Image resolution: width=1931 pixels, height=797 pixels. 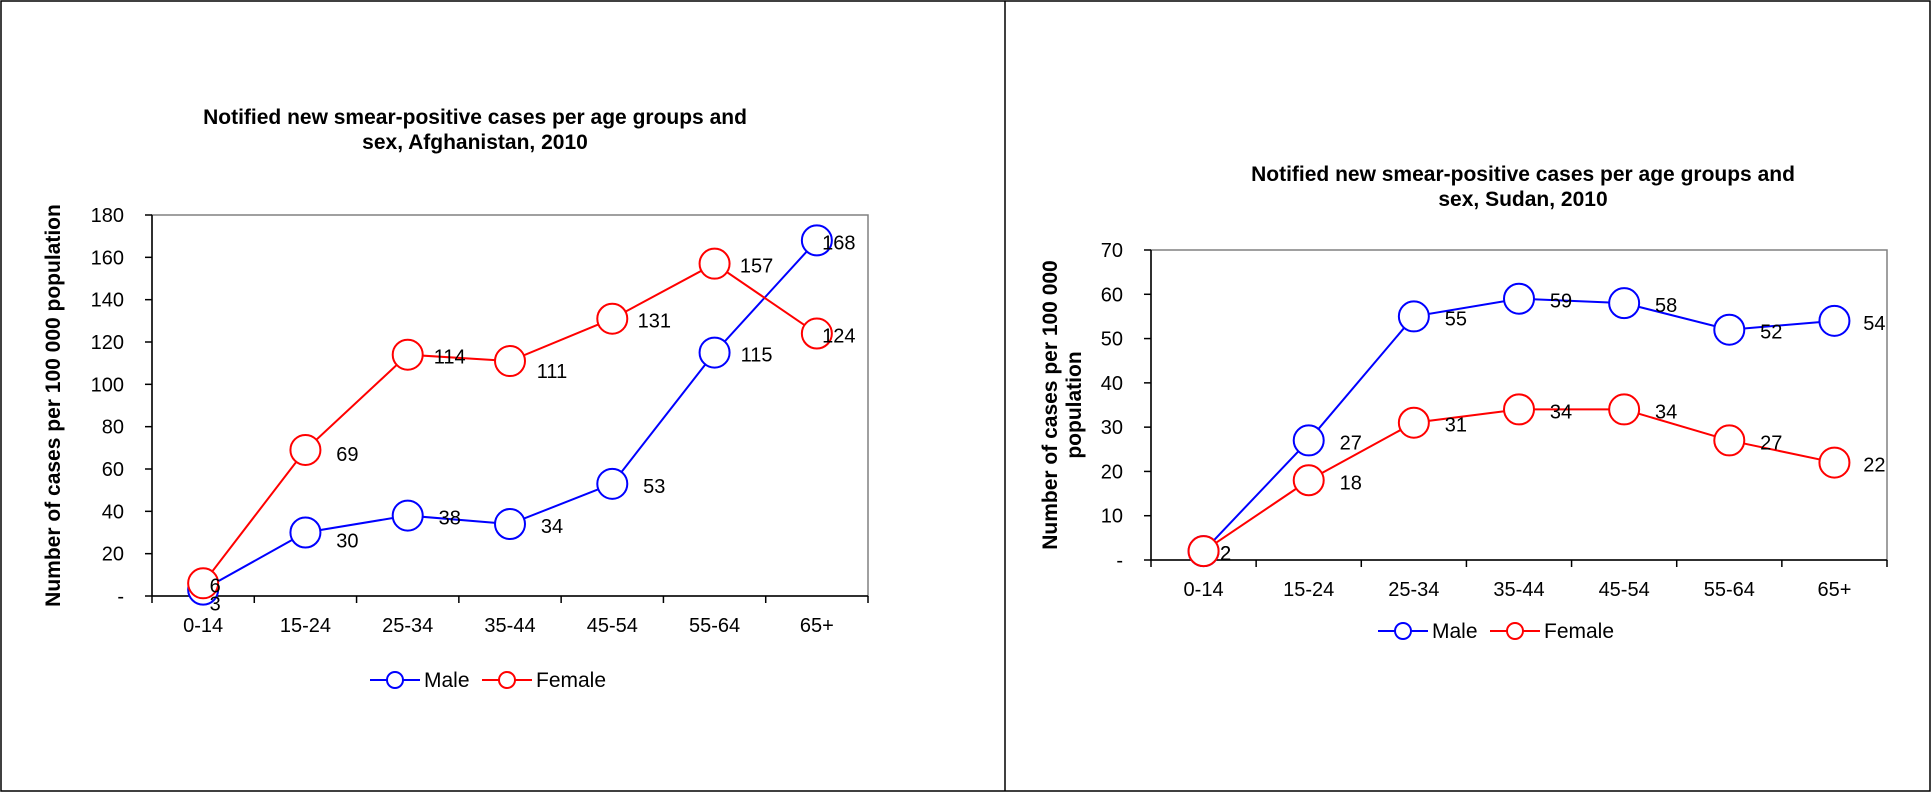 What do you see at coordinates (1112, 340) in the screenshot?
I see `y-tick-label: 50` at bounding box center [1112, 340].